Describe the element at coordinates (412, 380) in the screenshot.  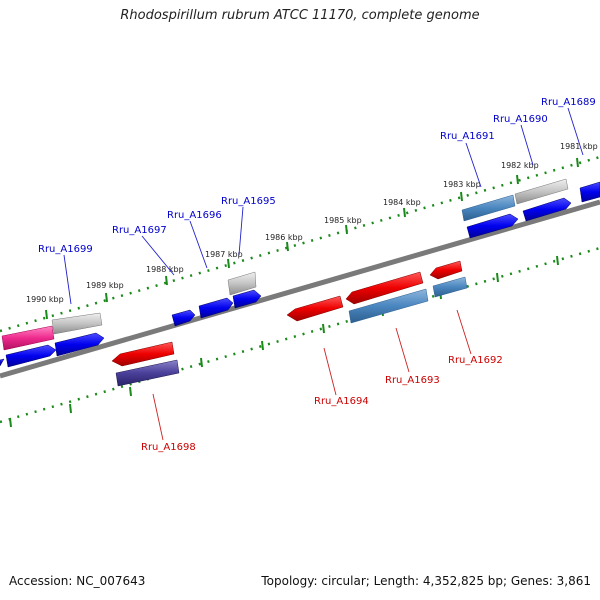
I see `gene-label-rru-a1693: Rru_A1693` at that location.